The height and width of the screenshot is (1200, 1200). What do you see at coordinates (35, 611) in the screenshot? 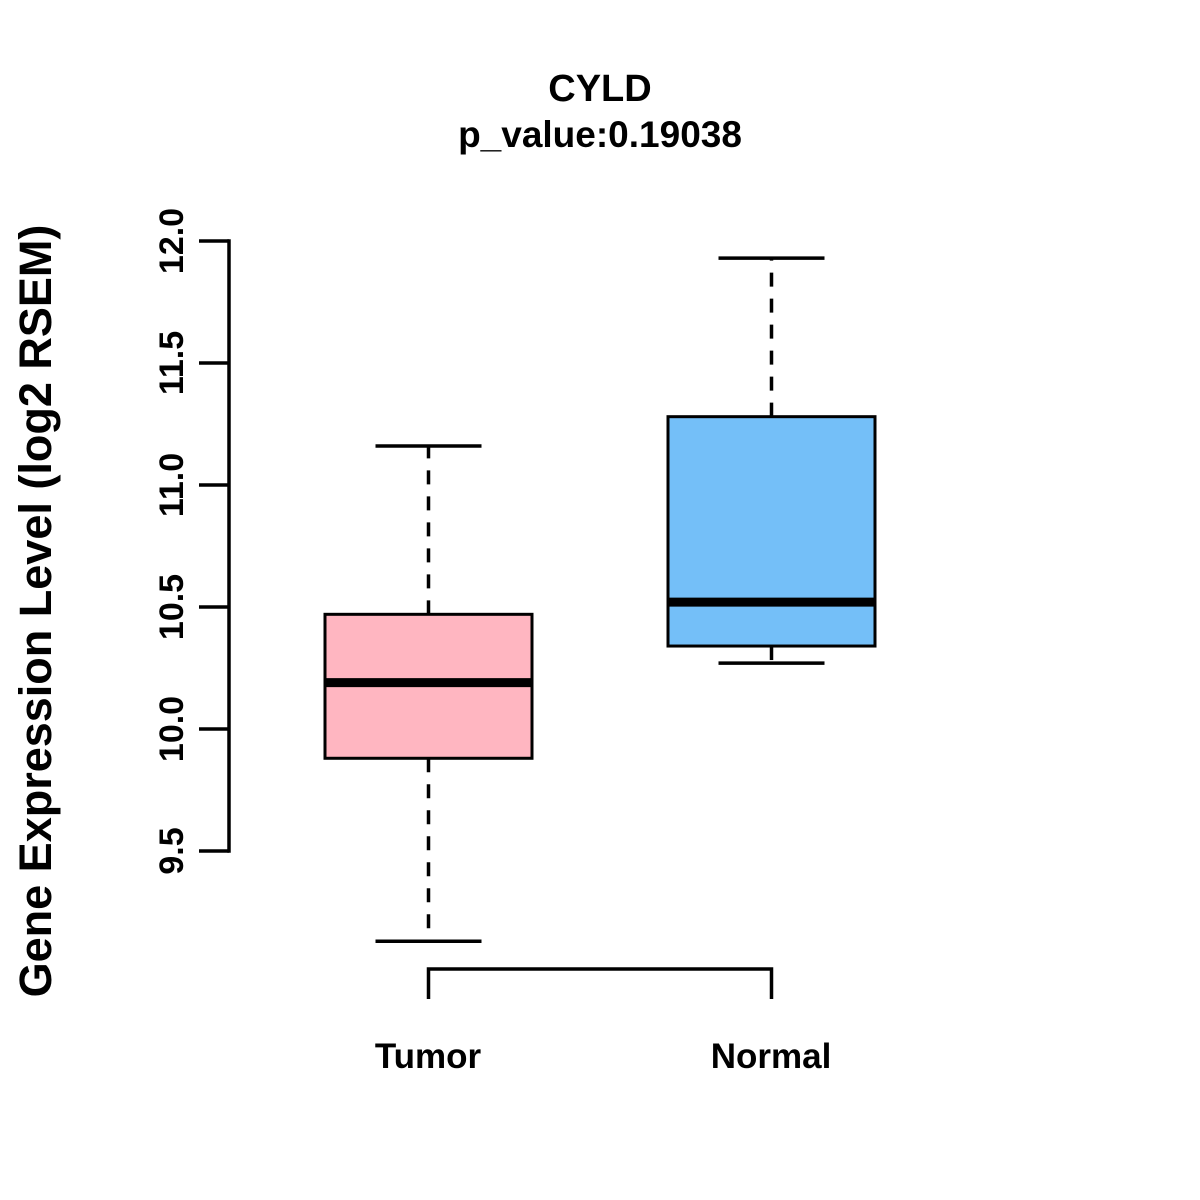
I see `y-axis-title: Gene Expression Level (log2 RSEM)` at bounding box center [35, 611].